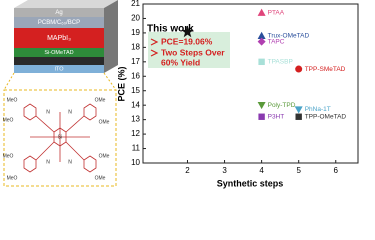 The width and height of the screenshot is (375, 240). What do you see at coordinates (135, 90) in the screenshot?
I see `y-tick-label: 15` at bounding box center [135, 90].